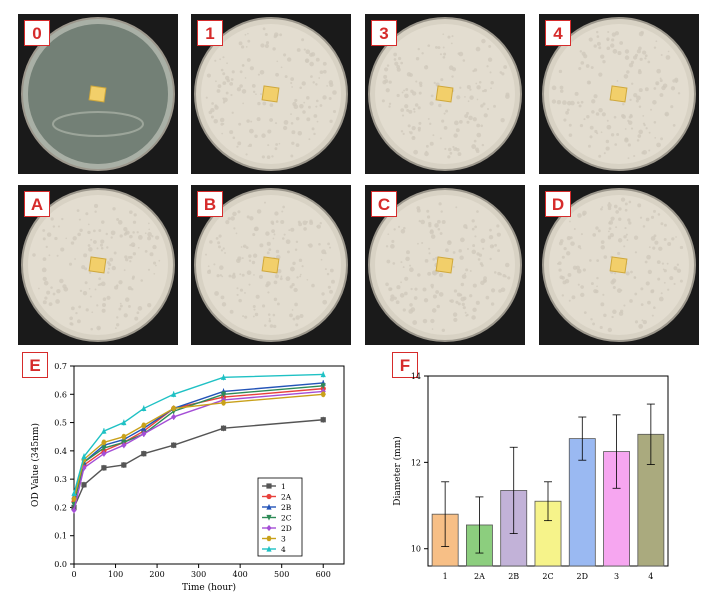 Image resolution: width=716 pixels, height=606 pixels. What do you see at coordinates (60, 394) in the screenshot?
I see `y-tick-label: 0.6` at bounding box center [60, 394].